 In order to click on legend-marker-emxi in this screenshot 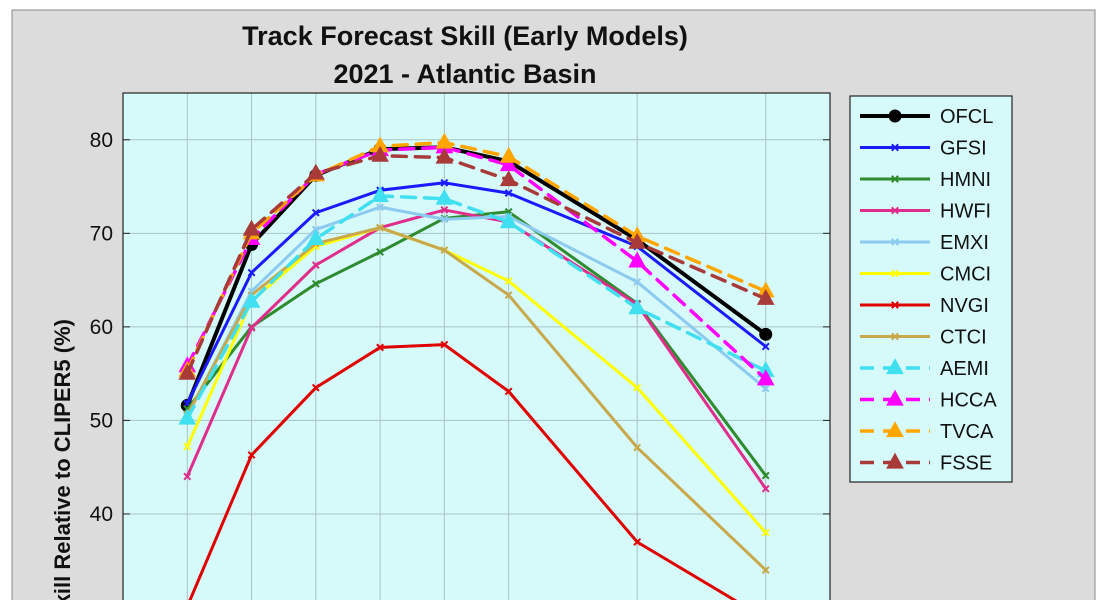, I will do `click(895, 242)`.